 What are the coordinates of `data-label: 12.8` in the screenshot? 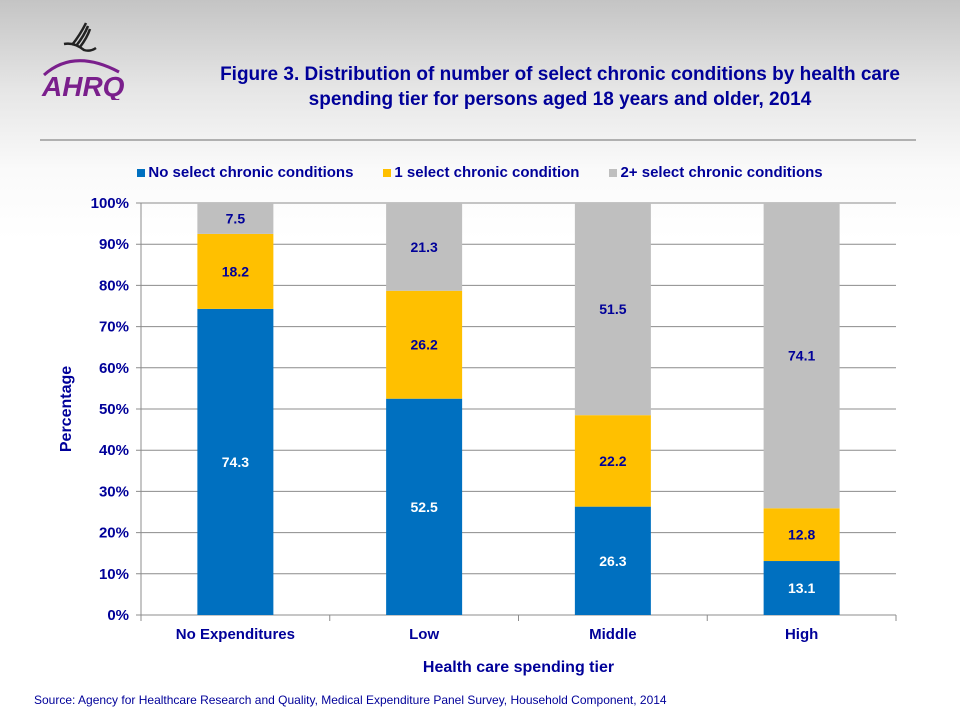 It's located at (801, 535).